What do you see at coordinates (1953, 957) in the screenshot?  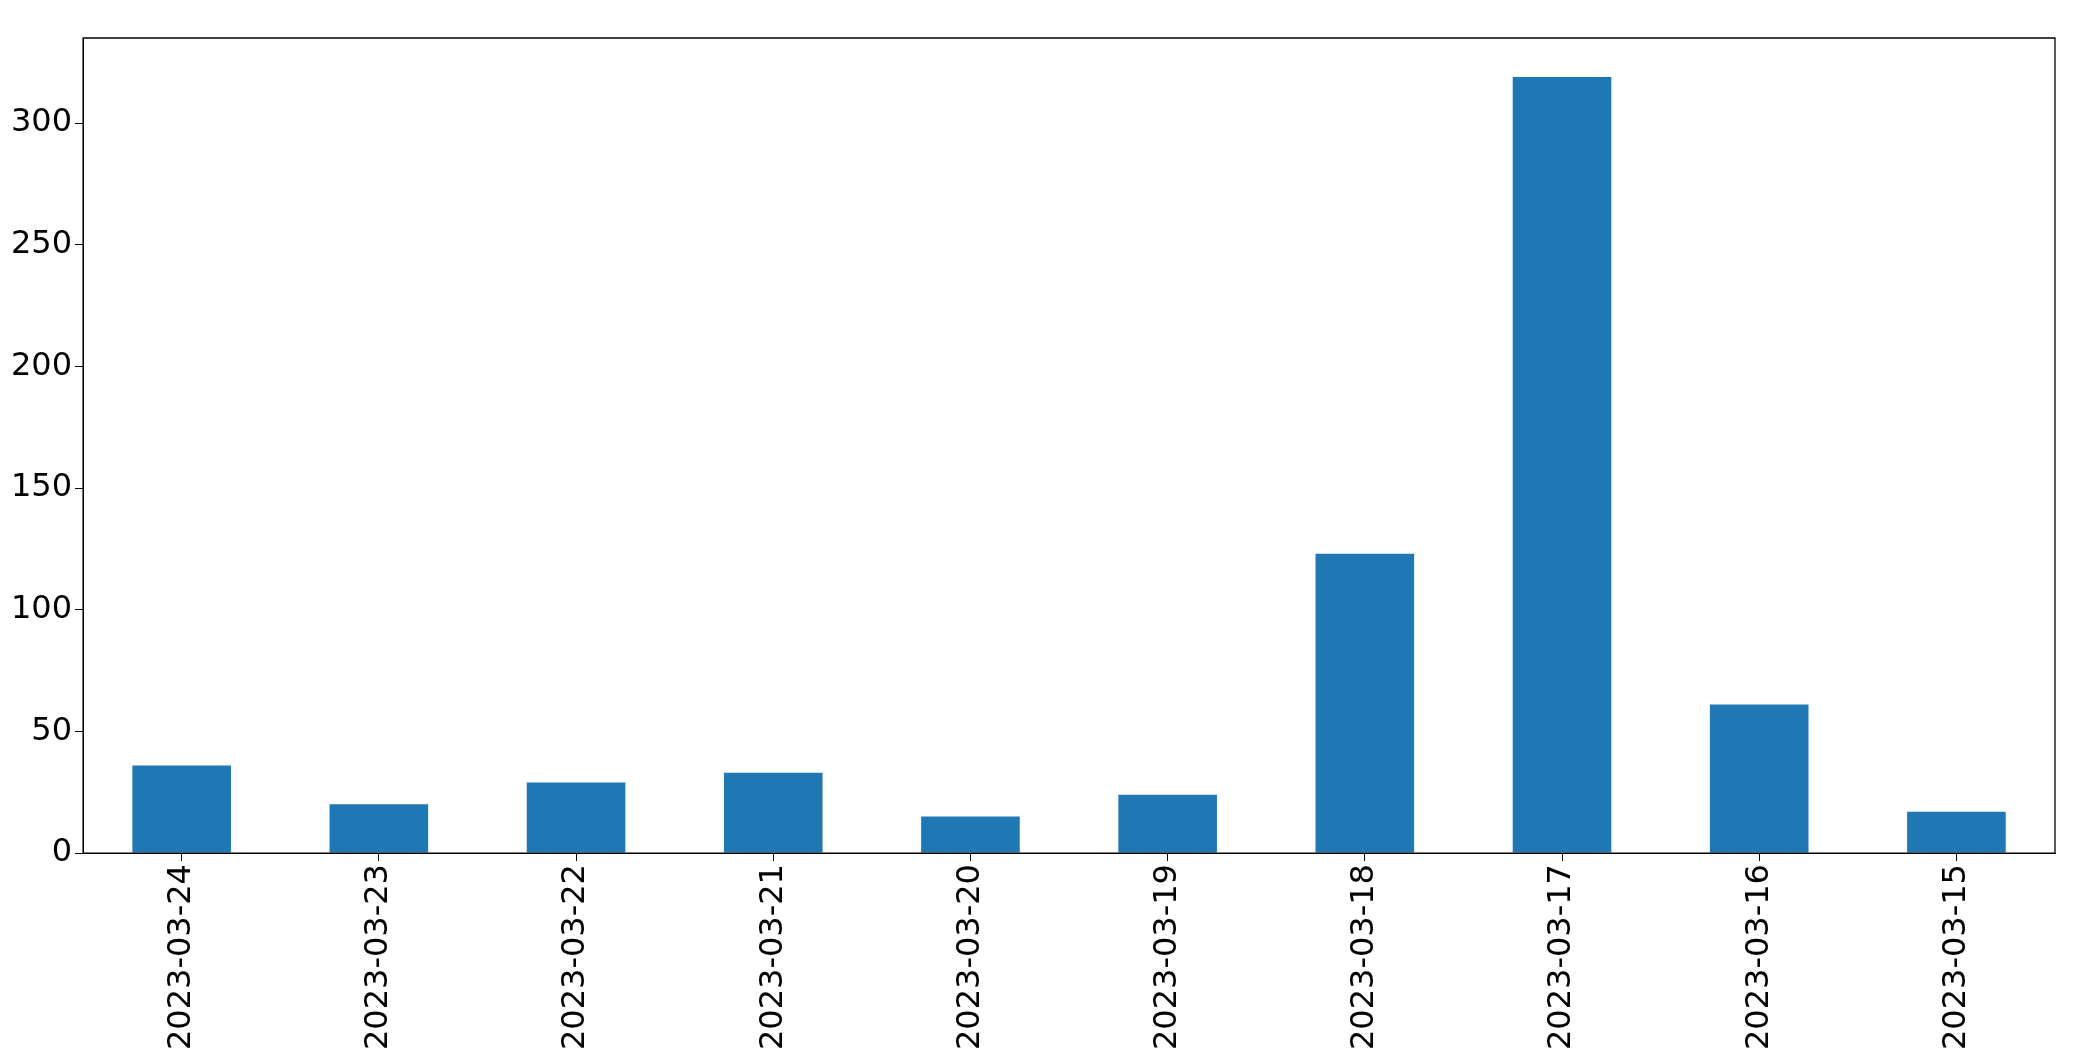 I see `x-tick-label: 2023-03-15` at bounding box center [1953, 957].